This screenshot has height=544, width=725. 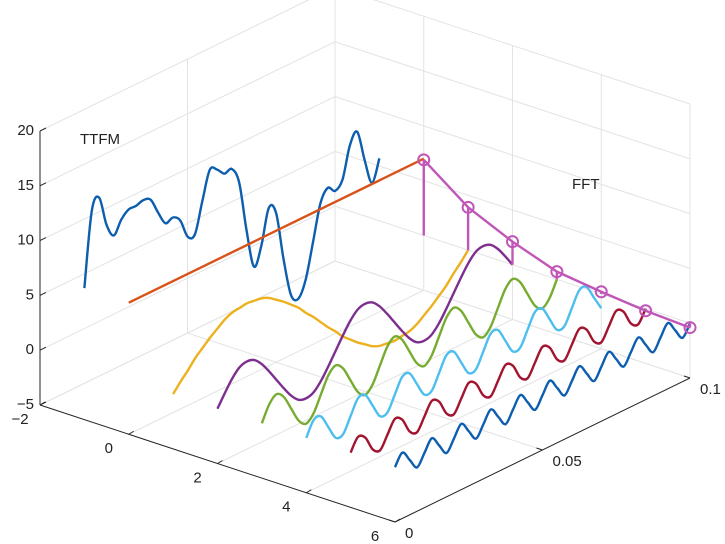 What do you see at coordinates (25, 185) in the screenshot?
I see `z-tick-label: 15` at bounding box center [25, 185].